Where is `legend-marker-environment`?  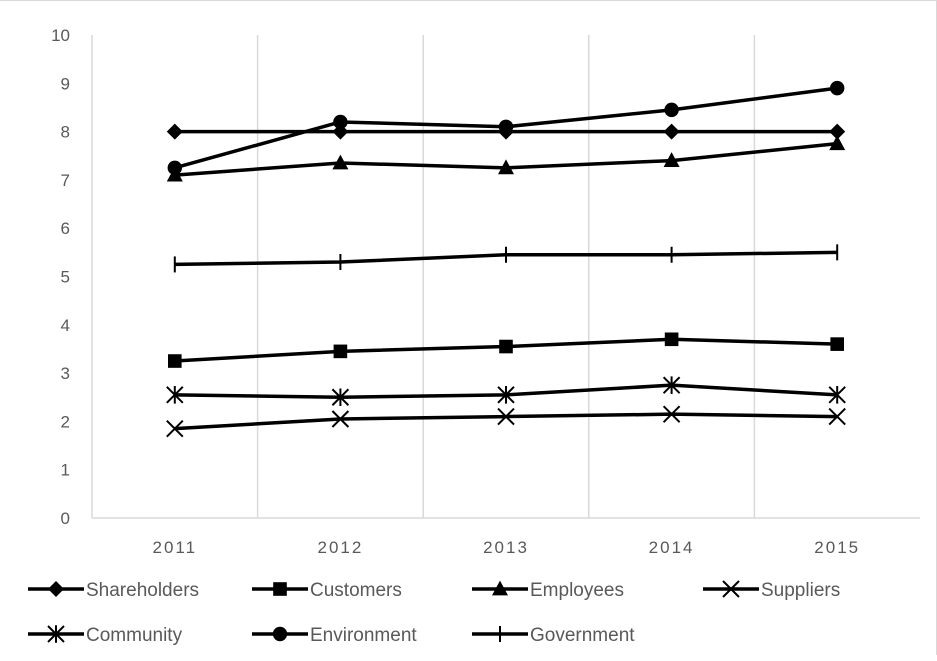
legend-marker-environment is located at coordinates (280, 634).